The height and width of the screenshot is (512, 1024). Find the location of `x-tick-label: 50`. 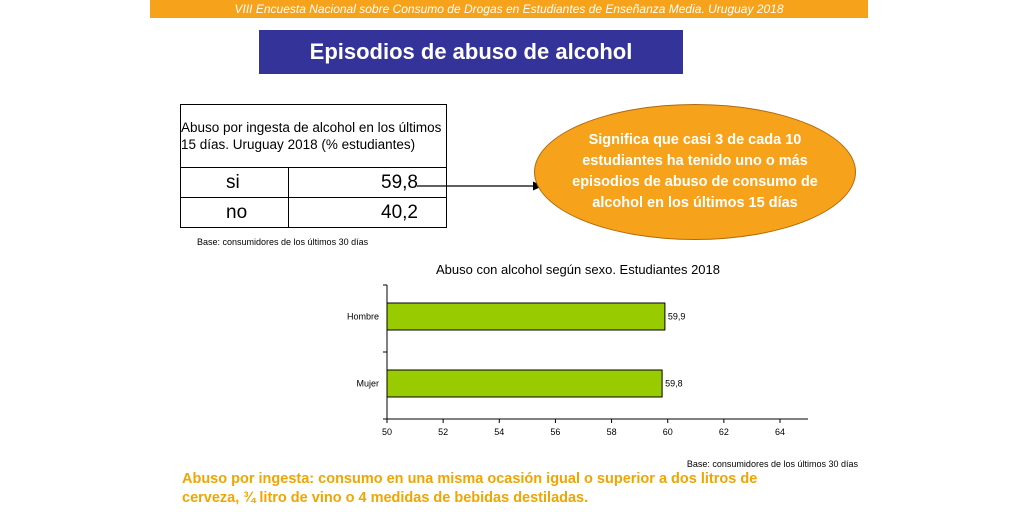

x-tick-label: 50 is located at coordinates (387, 432).